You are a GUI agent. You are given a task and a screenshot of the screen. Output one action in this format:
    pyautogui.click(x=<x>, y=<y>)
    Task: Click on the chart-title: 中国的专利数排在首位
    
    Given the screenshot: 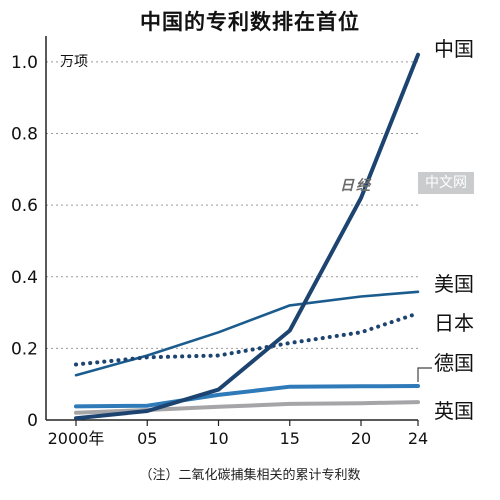 What is the action you would take?
    pyautogui.click(x=250, y=22)
    